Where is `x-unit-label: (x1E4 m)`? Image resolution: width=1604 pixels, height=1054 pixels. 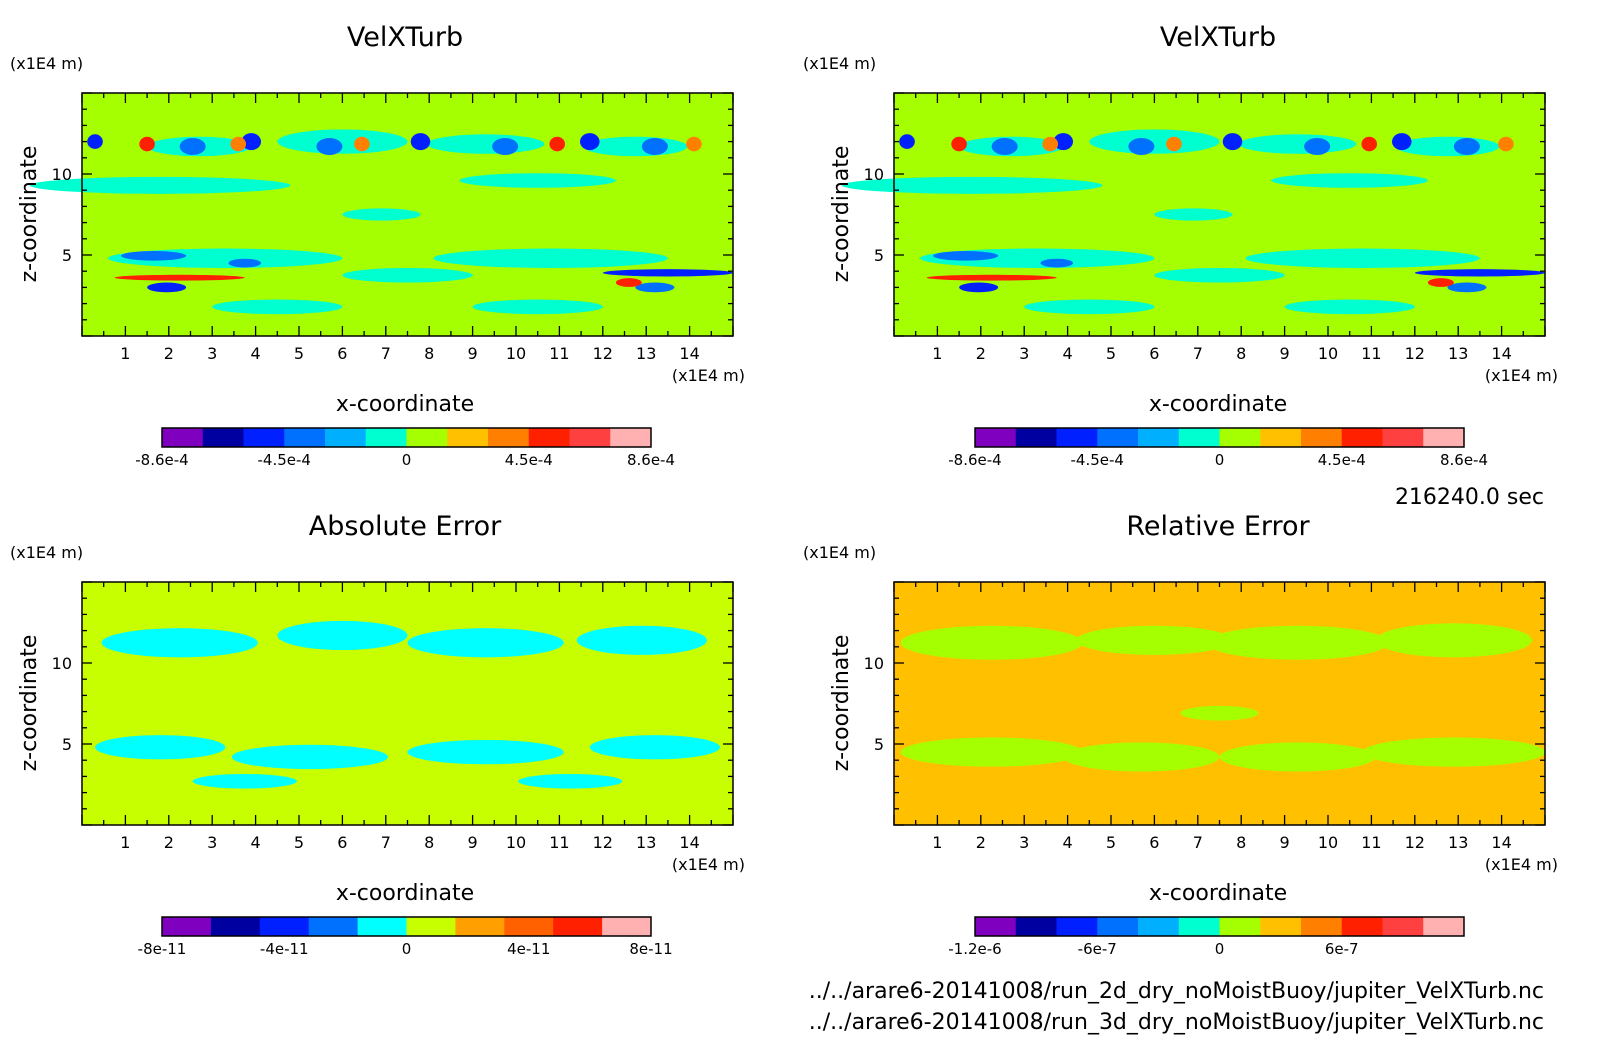
x-unit-label: (x1E4 m) is located at coordinates (1521, 864).